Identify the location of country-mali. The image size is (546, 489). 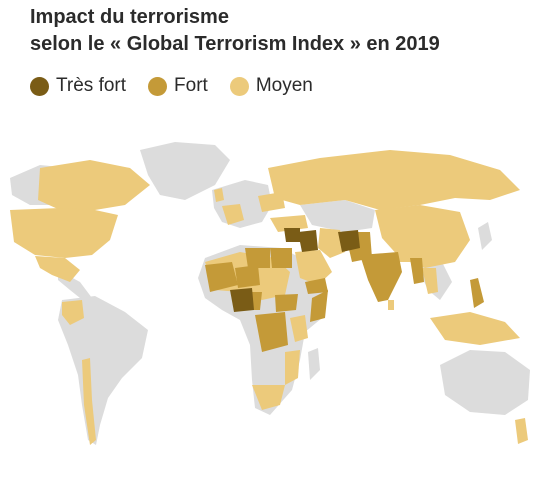
(221, 277).